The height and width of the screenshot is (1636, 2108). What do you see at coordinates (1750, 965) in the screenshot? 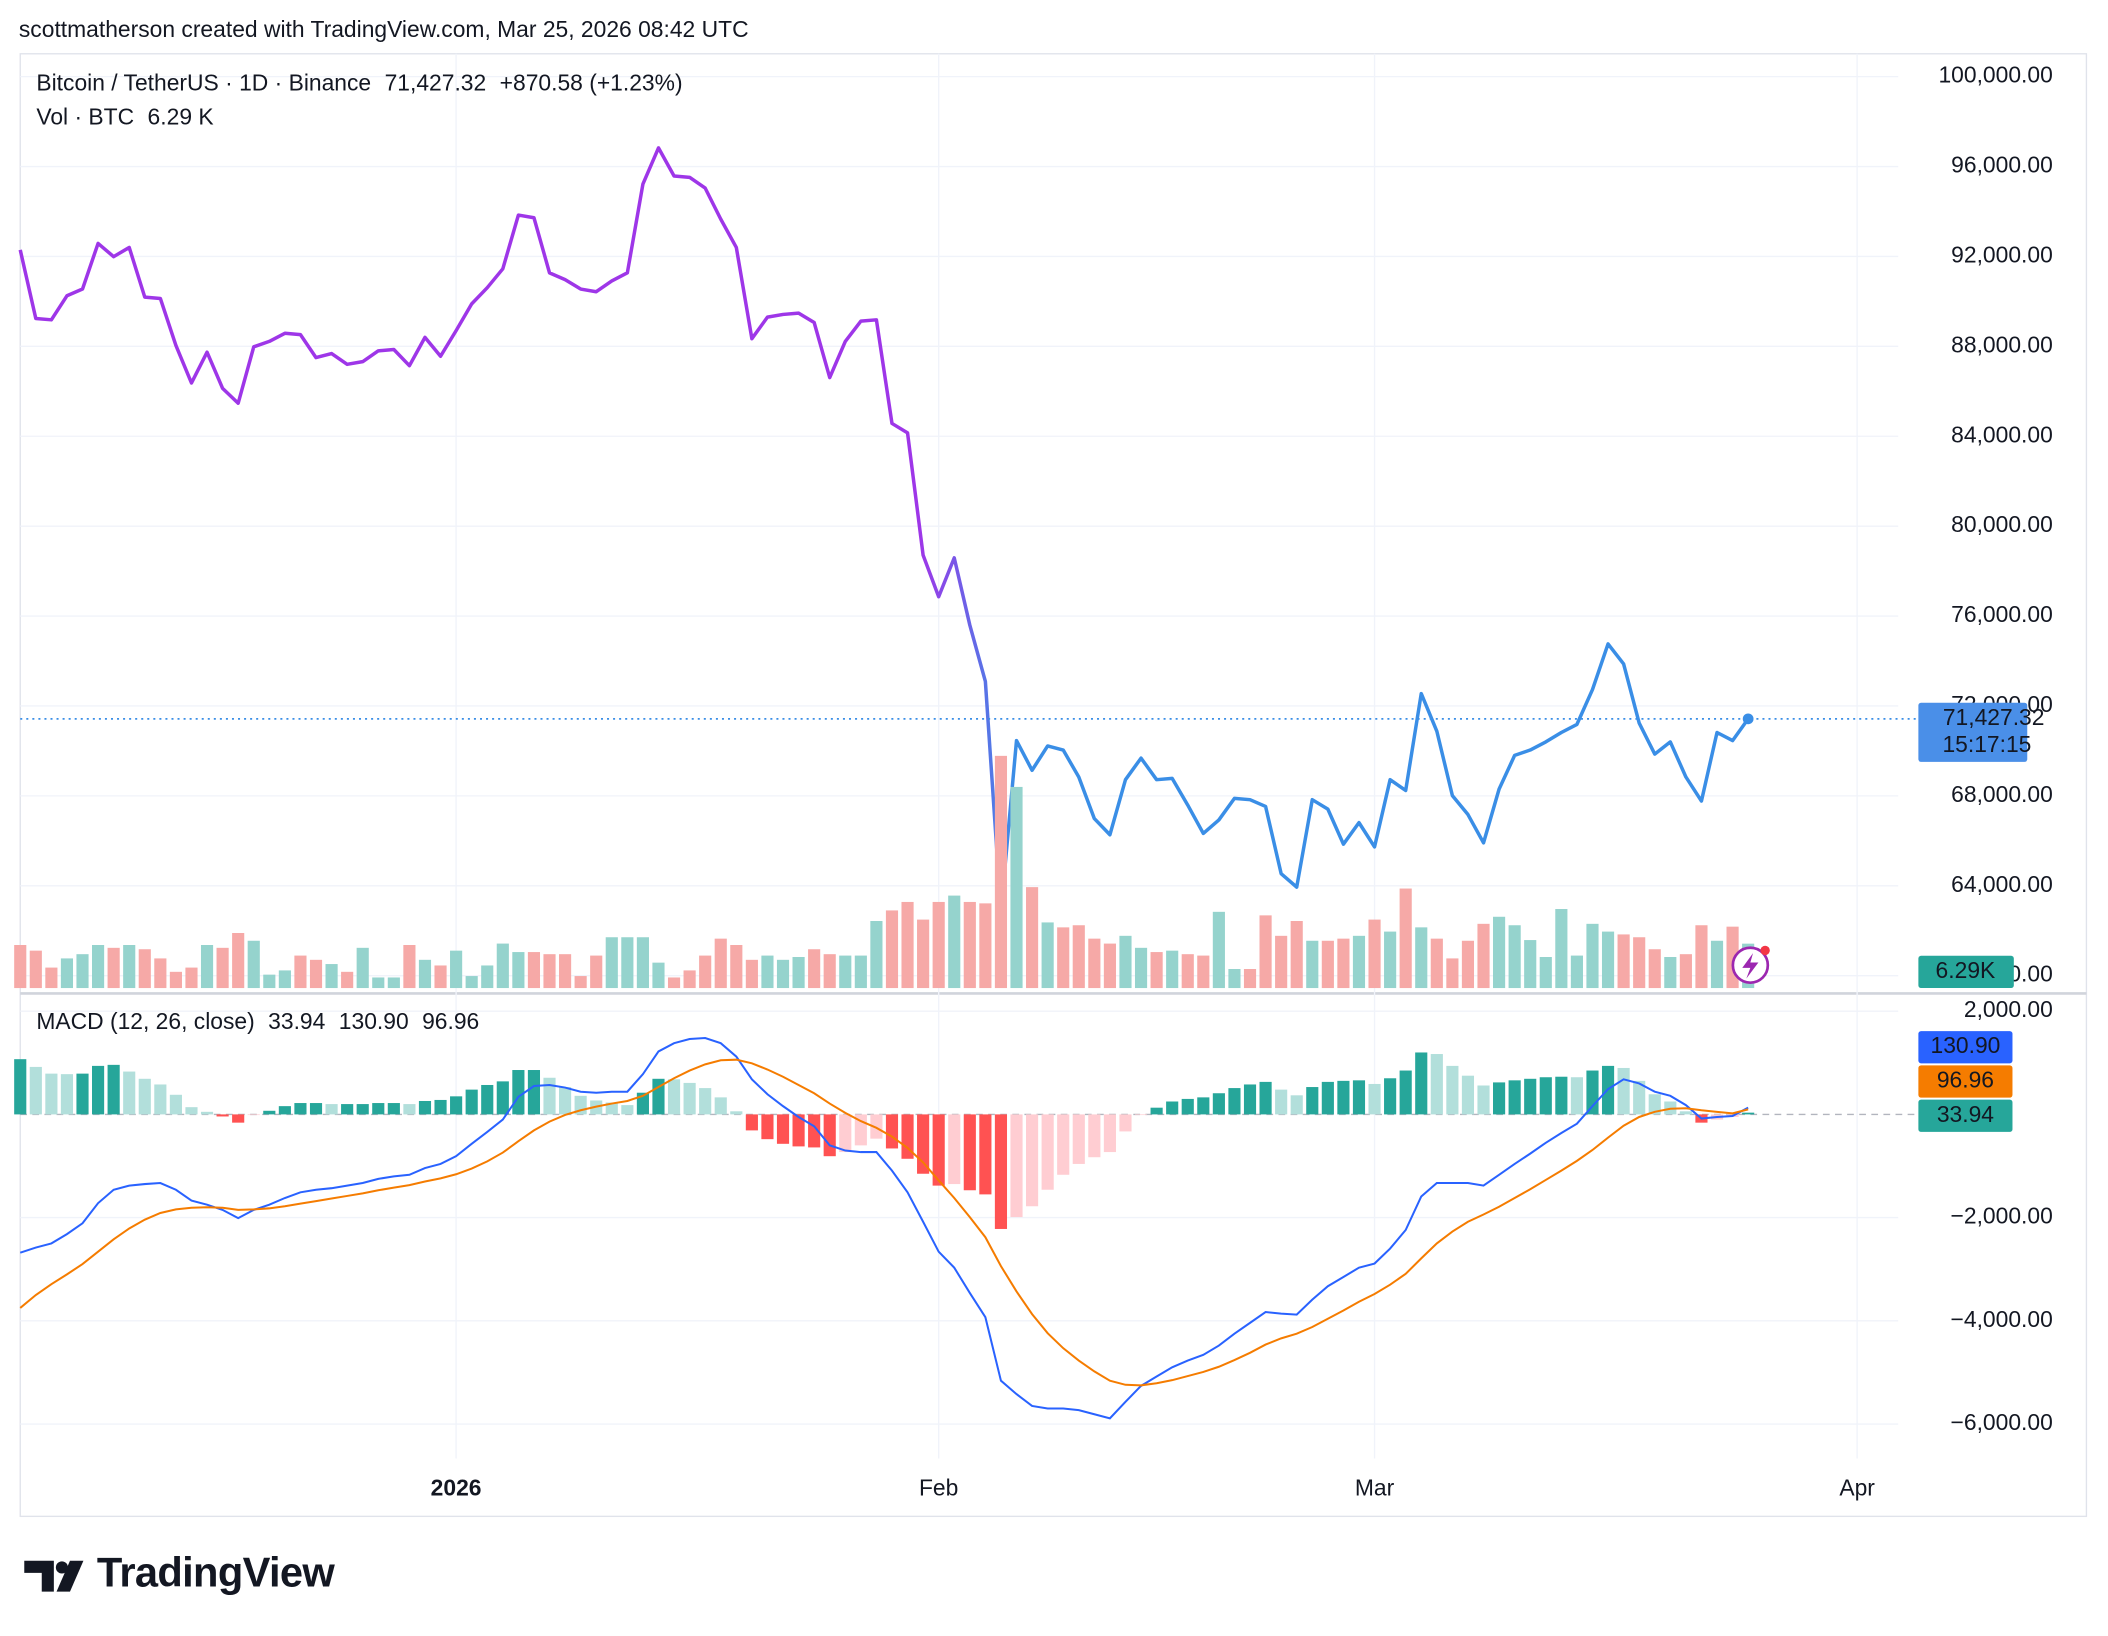
I see `flash-icon` at bounding box center [1750, 965].